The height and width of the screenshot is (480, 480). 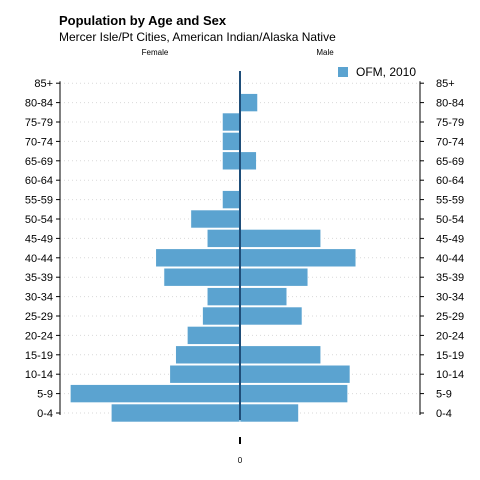 I want to click on left-tick-label-50-54: 50-54, so click(x=39, y=220).